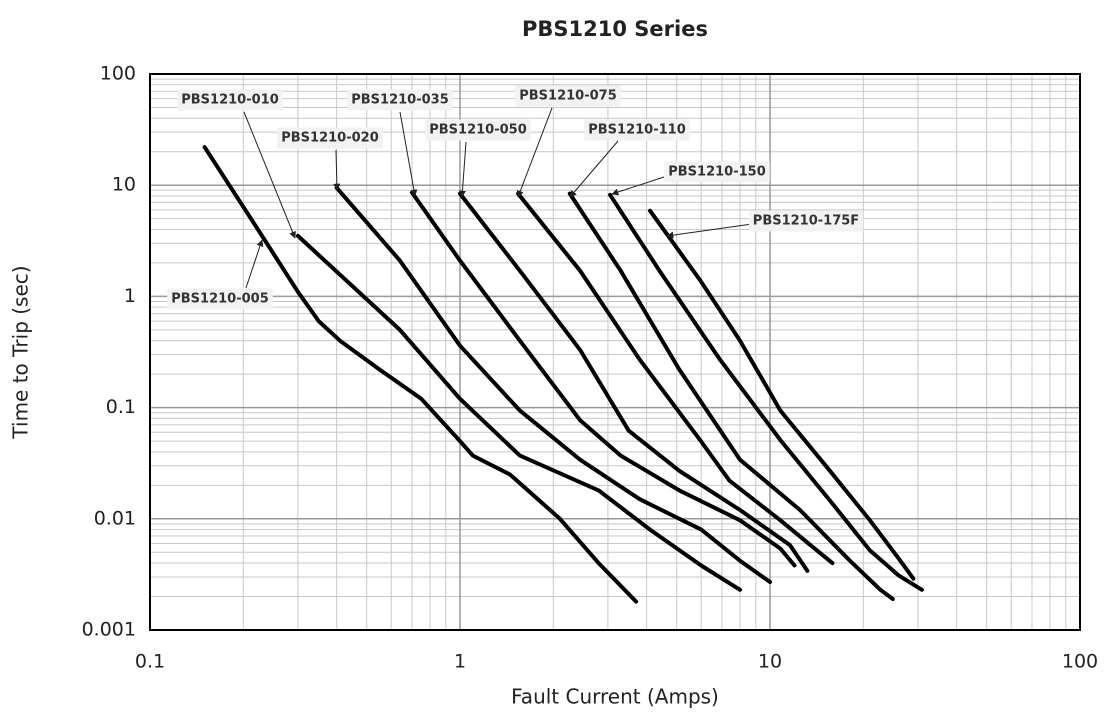 The width and height of the screenshot is (1110, 719). Describe the element at coordinates (121, 407) in the screenshot. I see `y-tick-label: 0.1` at that location.